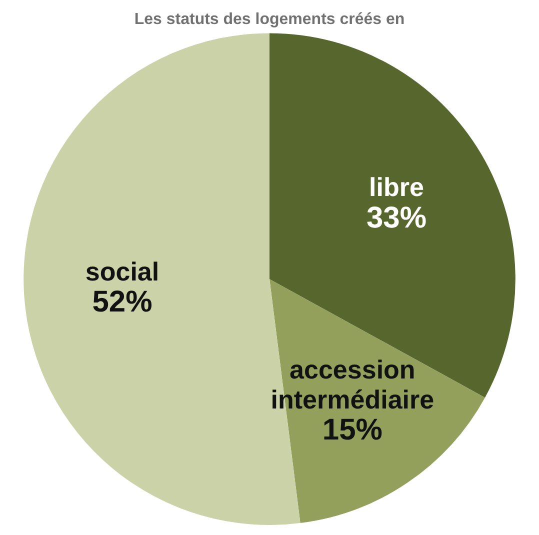 Image resolution: width=539 pixels, height=535 pixels. What do you see at coordinates (122, 271) in the screenshot?
I see `slice-label: social` at bounding box center [122, 271].